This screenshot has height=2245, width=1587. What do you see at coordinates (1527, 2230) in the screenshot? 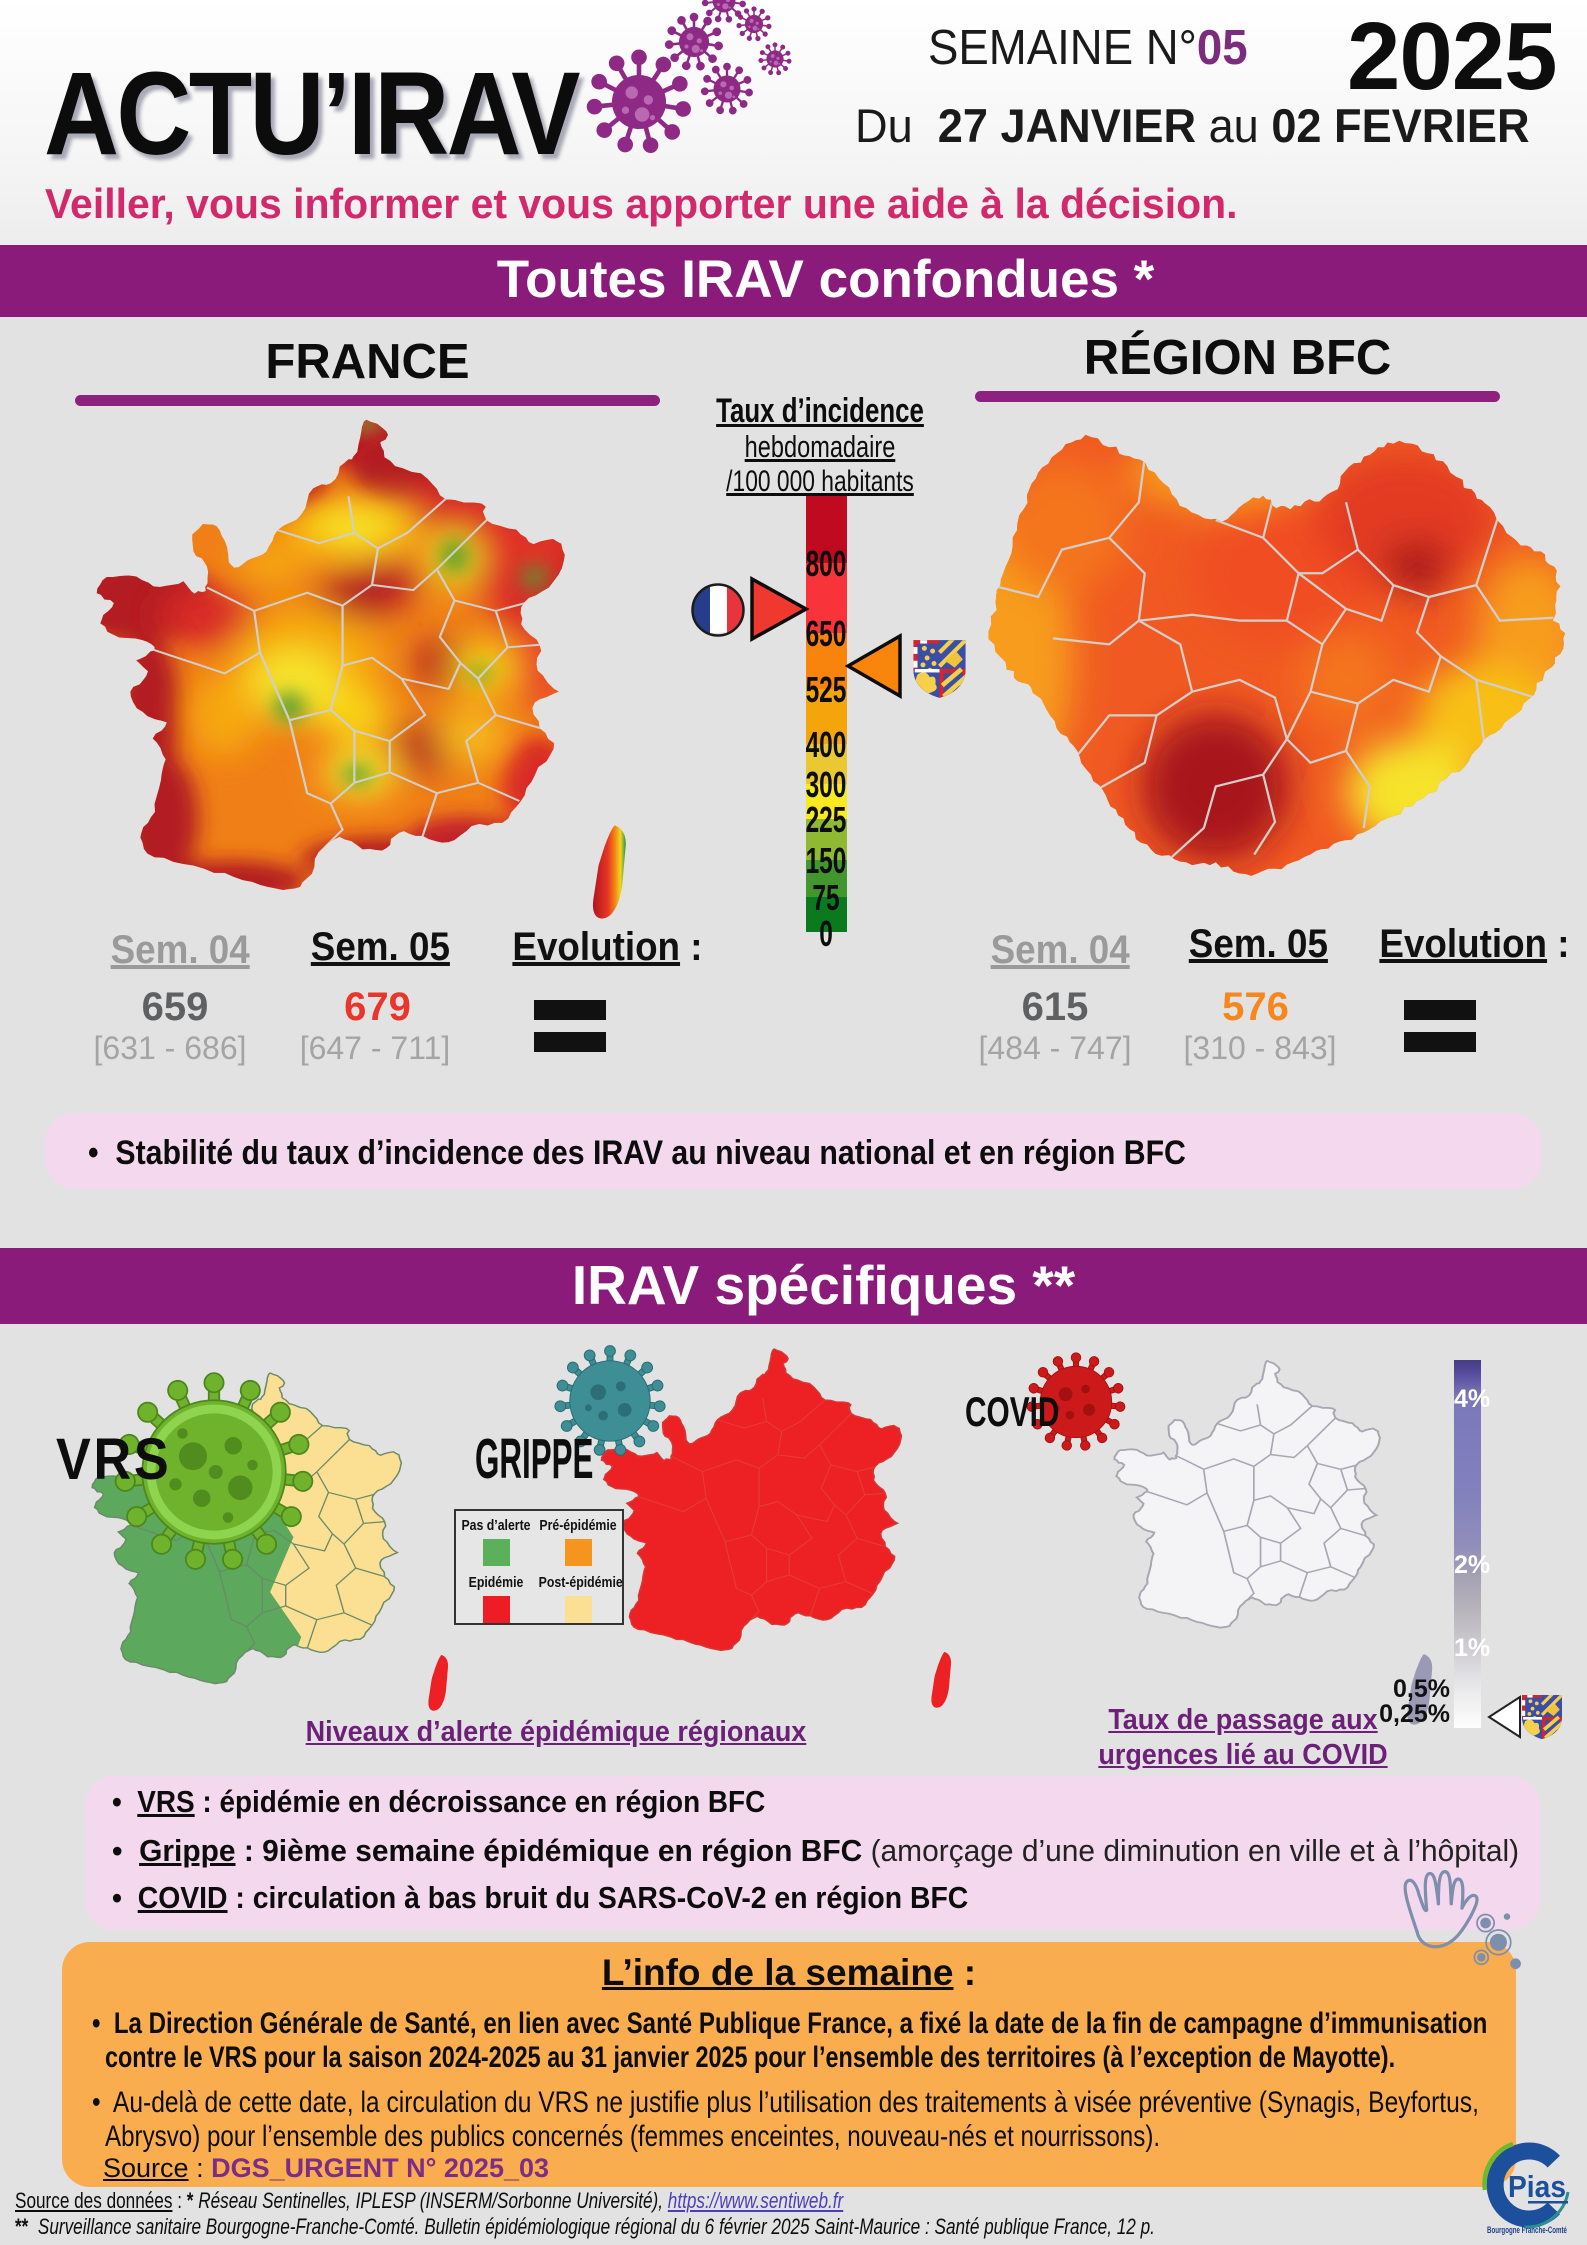
I see `svg-text: Bourgogne Franche-Comté` at bounding box center [1527, 2230].